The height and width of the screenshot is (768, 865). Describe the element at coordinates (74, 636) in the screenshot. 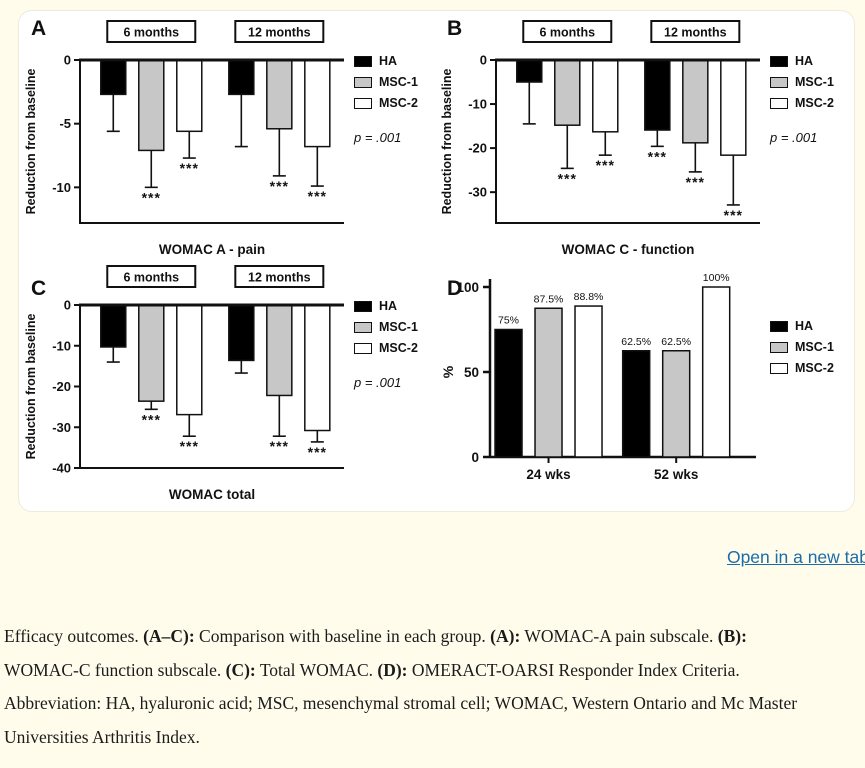

I see `caption-segment: Efficacy outcomes.` at that location.